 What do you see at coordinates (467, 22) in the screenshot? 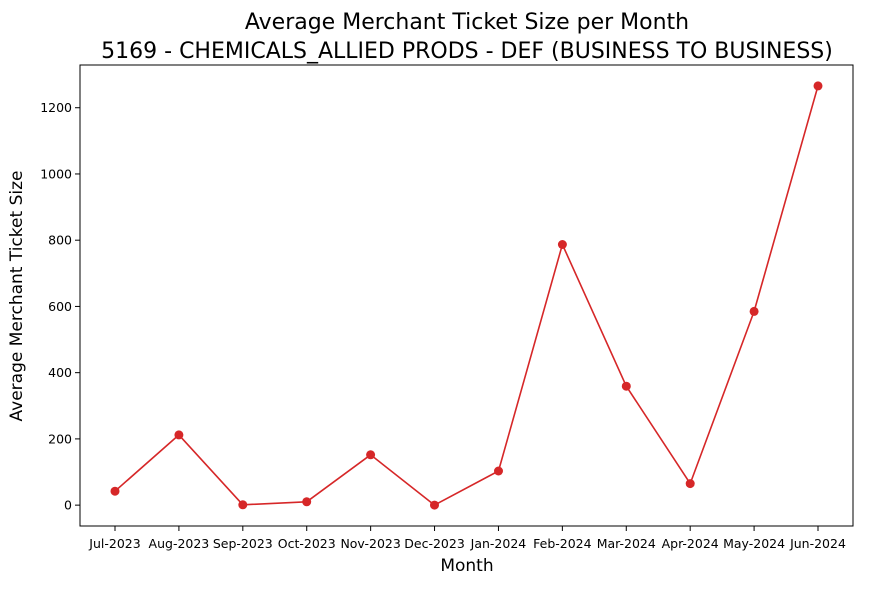
I see `chart-title-line-1: Average Merchant Ticket Size per Month` at bounding box center [467, 22].